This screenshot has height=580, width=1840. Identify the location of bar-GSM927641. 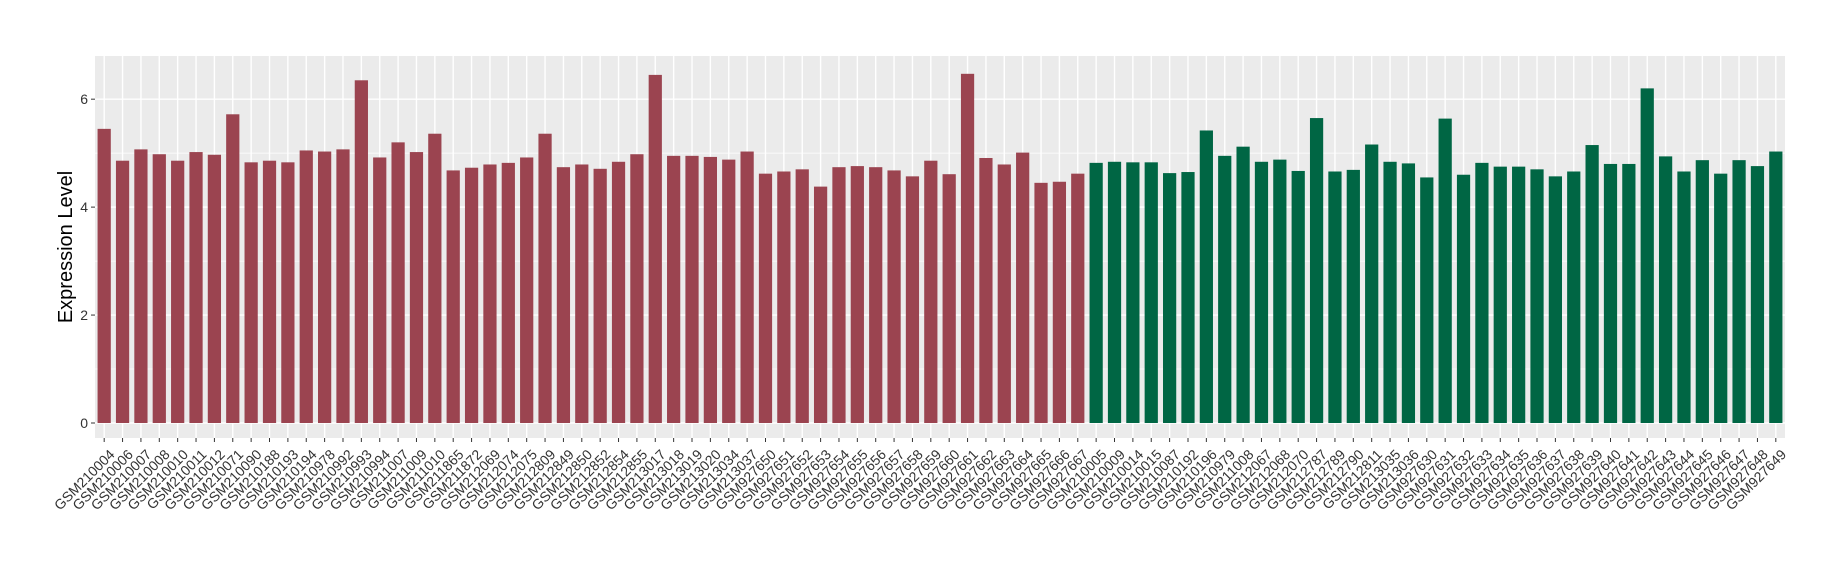
(1629, 293).